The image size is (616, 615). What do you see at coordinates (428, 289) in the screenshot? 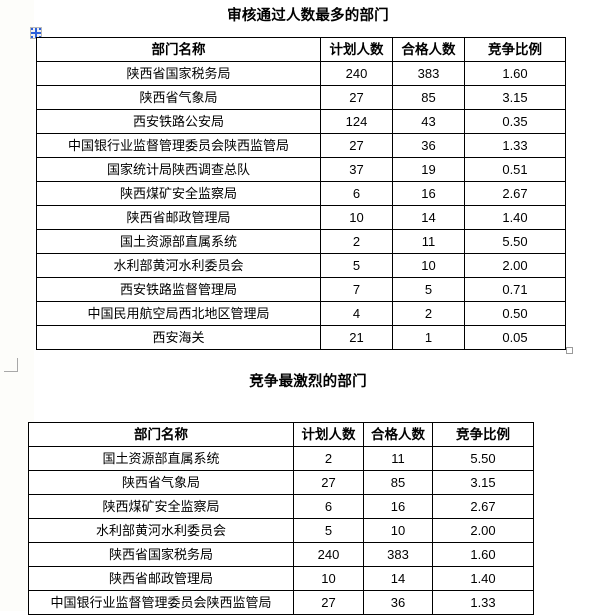
I see `cell-qualified: 5` at bounding box center [428, 289].